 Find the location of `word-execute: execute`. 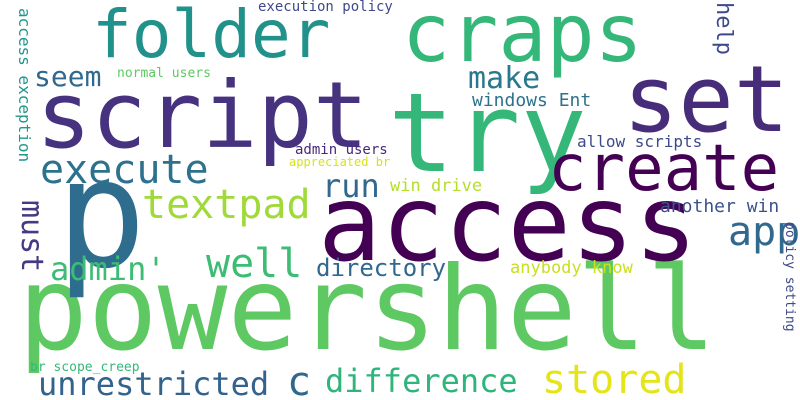

word-execute: execute is located at coordinates (124, 170).